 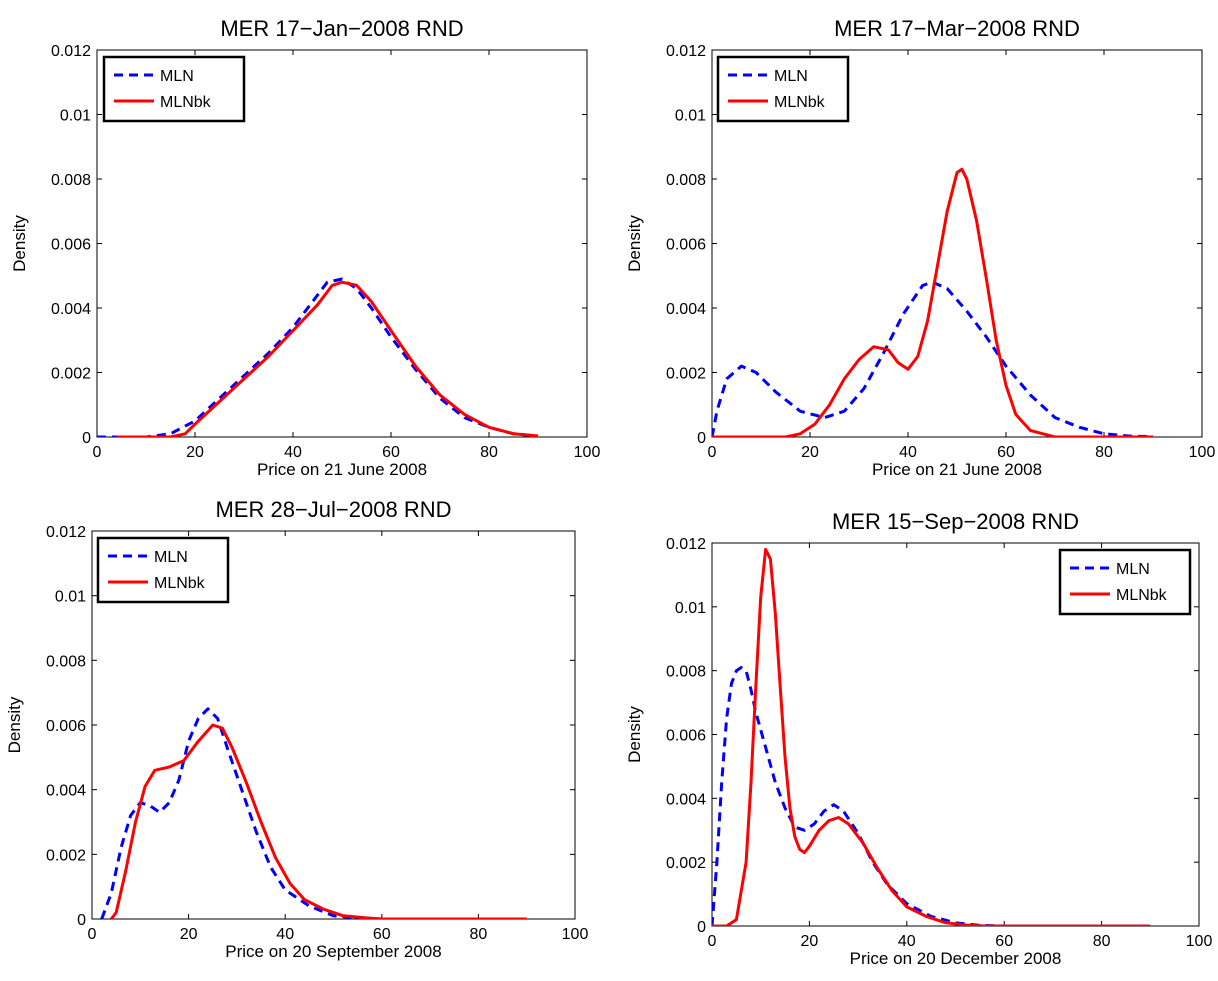 I want to click on x-axis-label: Price on 20 December 2008, so click(x=956, y=958).